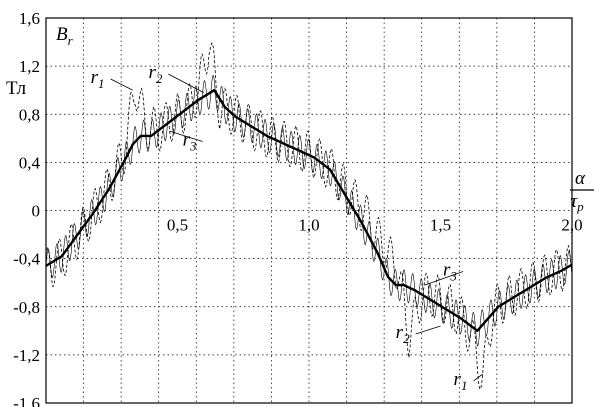 The width and height of the screenshot is (597, 407). I want to click on y-tick-label: -1,6, so click(26, 400).